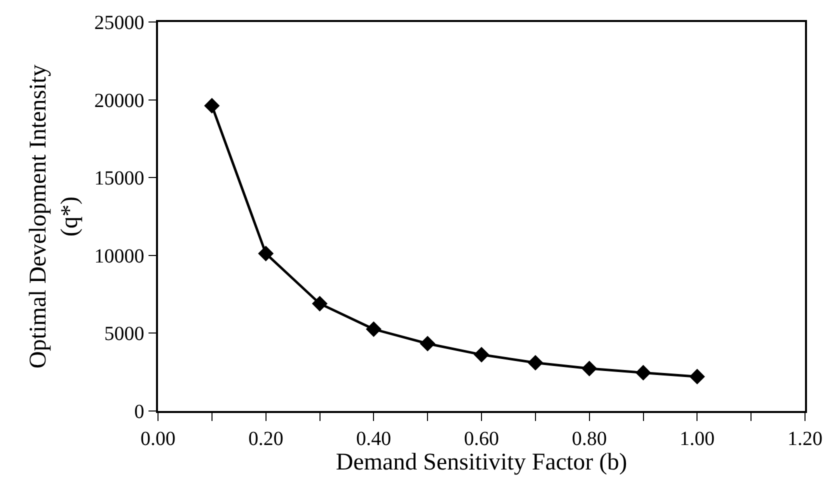 This screenshot has height=483, width=839. I want to click on x-tick-label: 0.00, so click(158, 439).